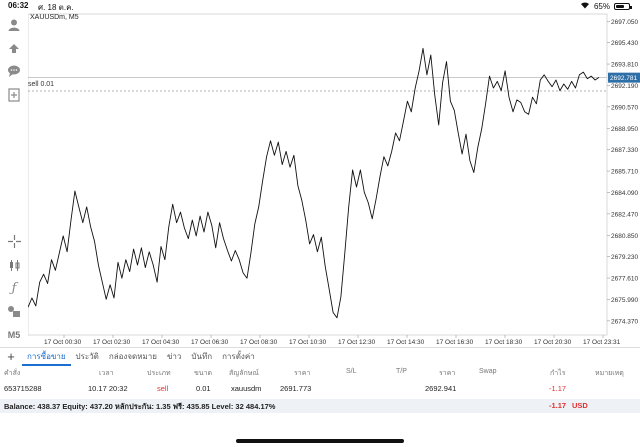 The image size is (640, 447). I want to click on order-profit: -1.17, so click(558, 388).